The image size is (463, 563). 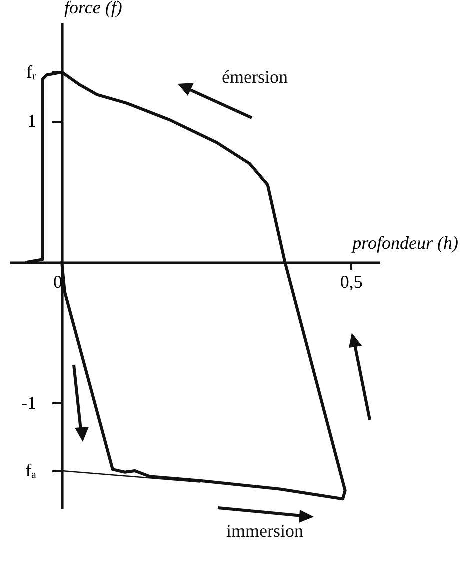 What do you see at coordinates (32, 121) in the screenshot?
I see `y-tick-label: 1` at bounding box center [32, 121].